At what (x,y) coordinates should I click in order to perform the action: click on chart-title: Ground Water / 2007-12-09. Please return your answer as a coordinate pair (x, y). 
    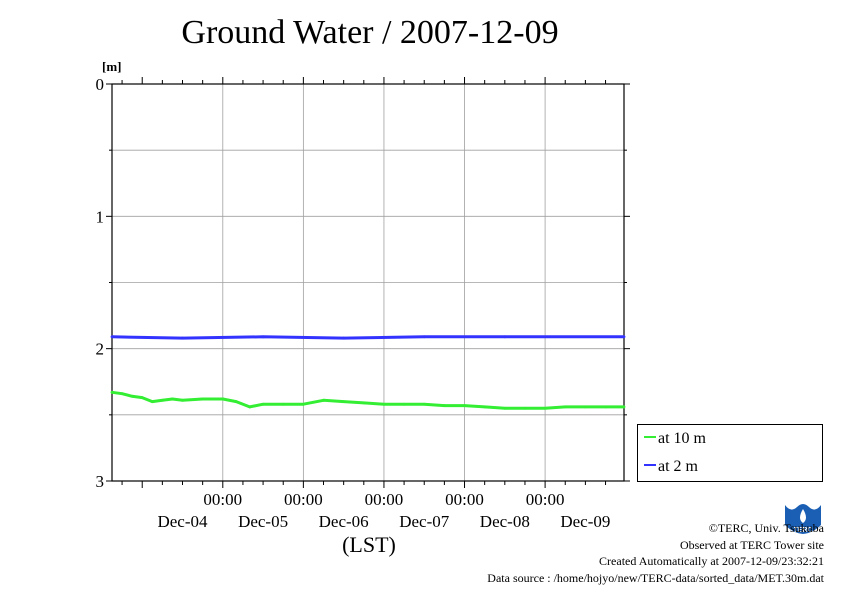
    Looking at the image, I should click on (370, 32).